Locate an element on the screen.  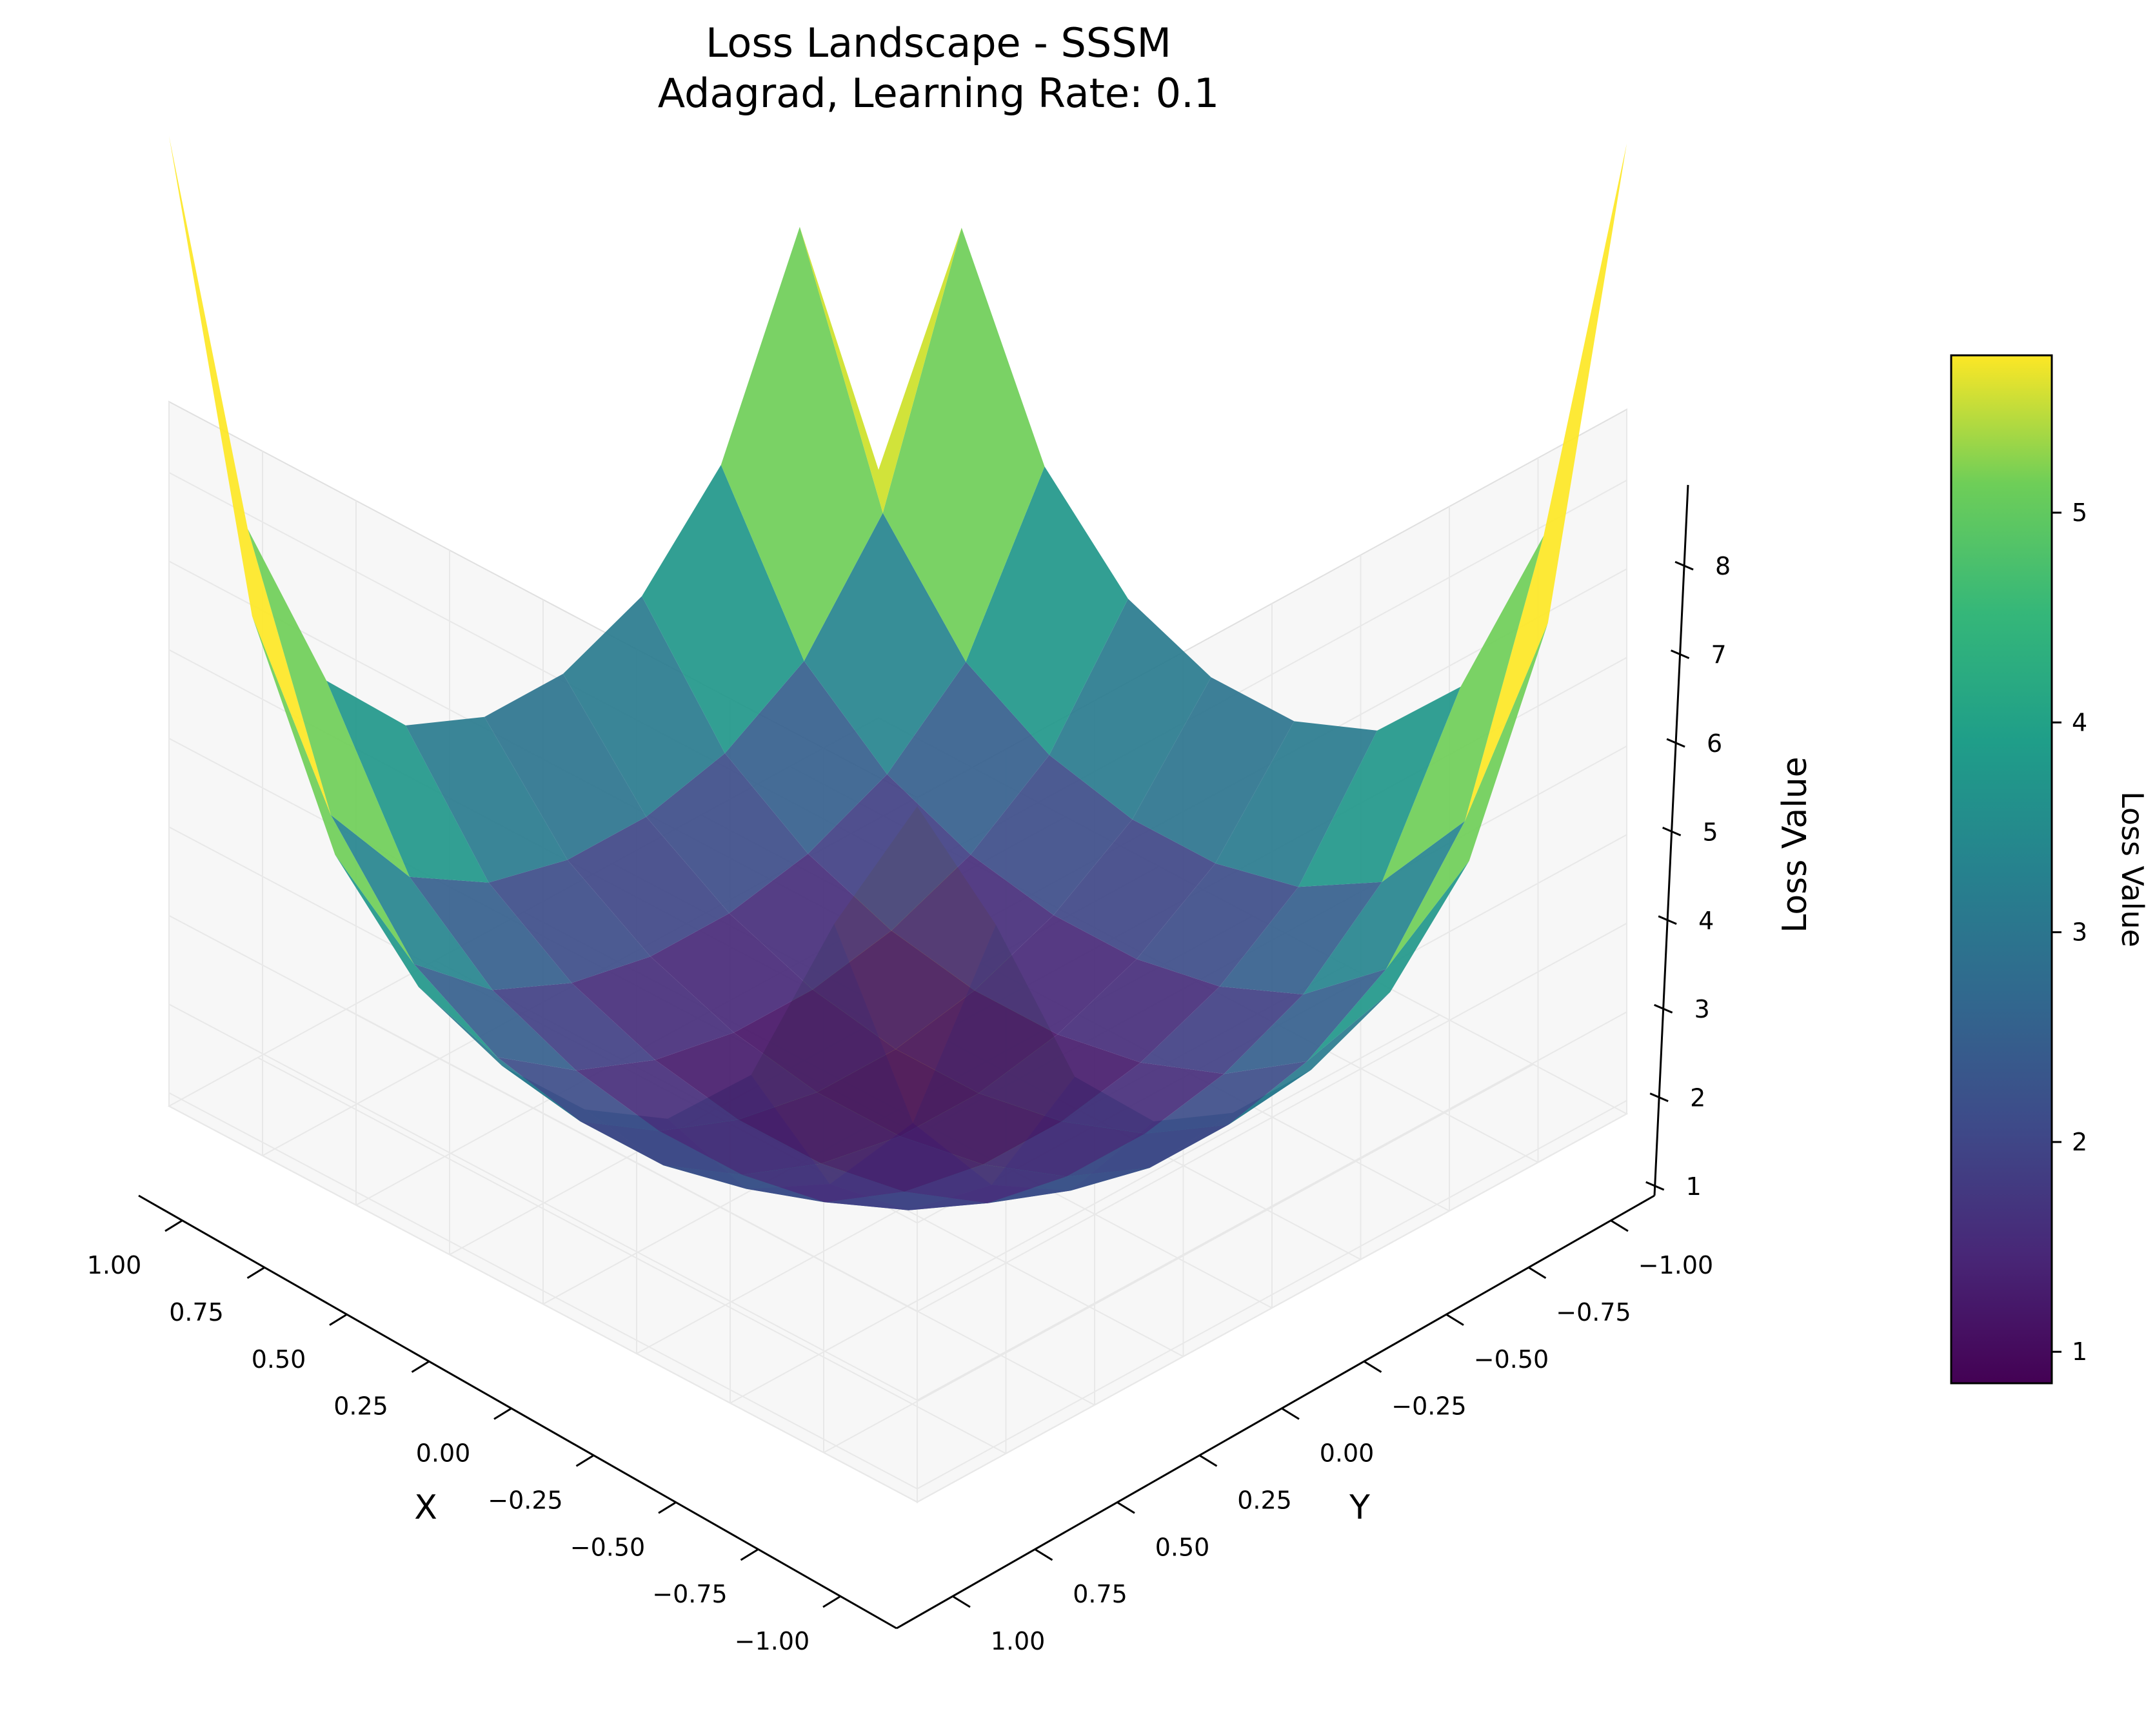
z-tick-label: 3 is located at coordinates (1702, 1009).